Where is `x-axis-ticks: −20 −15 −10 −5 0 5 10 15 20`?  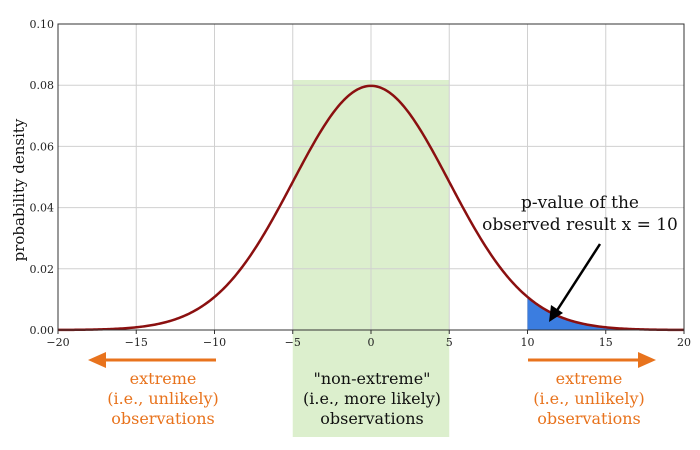 x-axis-ticks: −20 −15 −10 −5 0 5 10 15 20 is located at coordinates (368, 339).